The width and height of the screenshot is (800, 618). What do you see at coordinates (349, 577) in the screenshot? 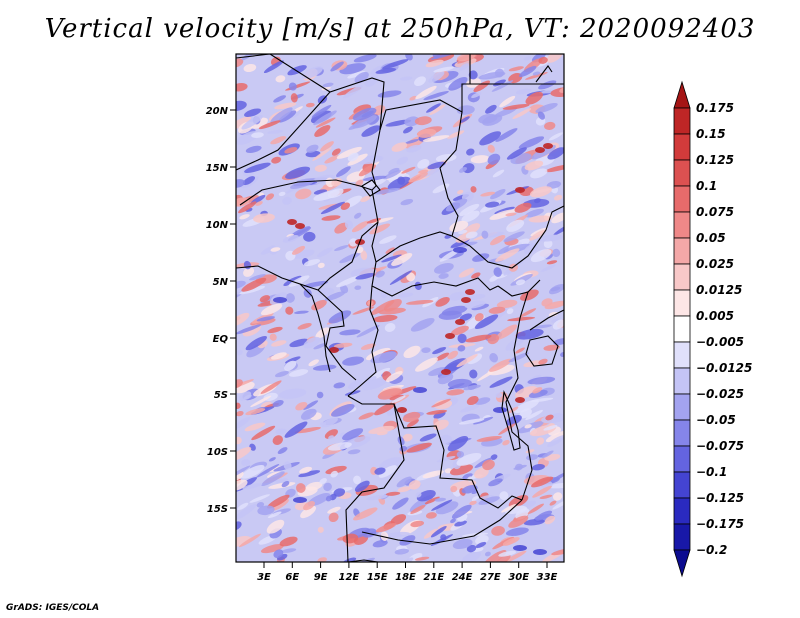
I see `lon-label: 12E` at bounding box center [349, 577].